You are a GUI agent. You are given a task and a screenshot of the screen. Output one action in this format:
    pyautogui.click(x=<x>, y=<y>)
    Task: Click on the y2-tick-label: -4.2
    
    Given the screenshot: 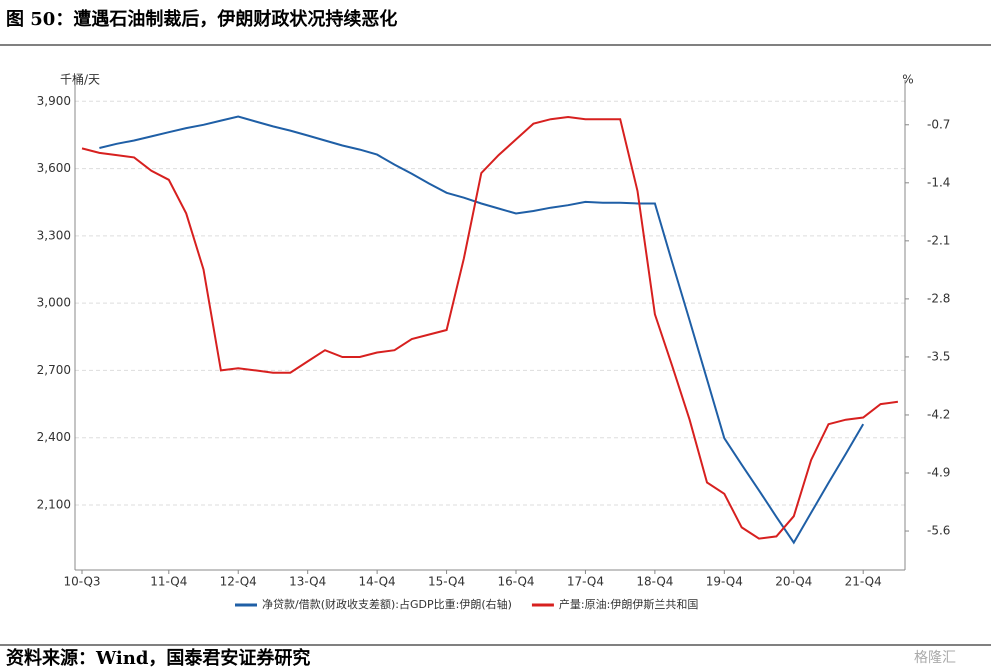 What is the action you would take?
    pyautogui.click(x=938, y=414)
    